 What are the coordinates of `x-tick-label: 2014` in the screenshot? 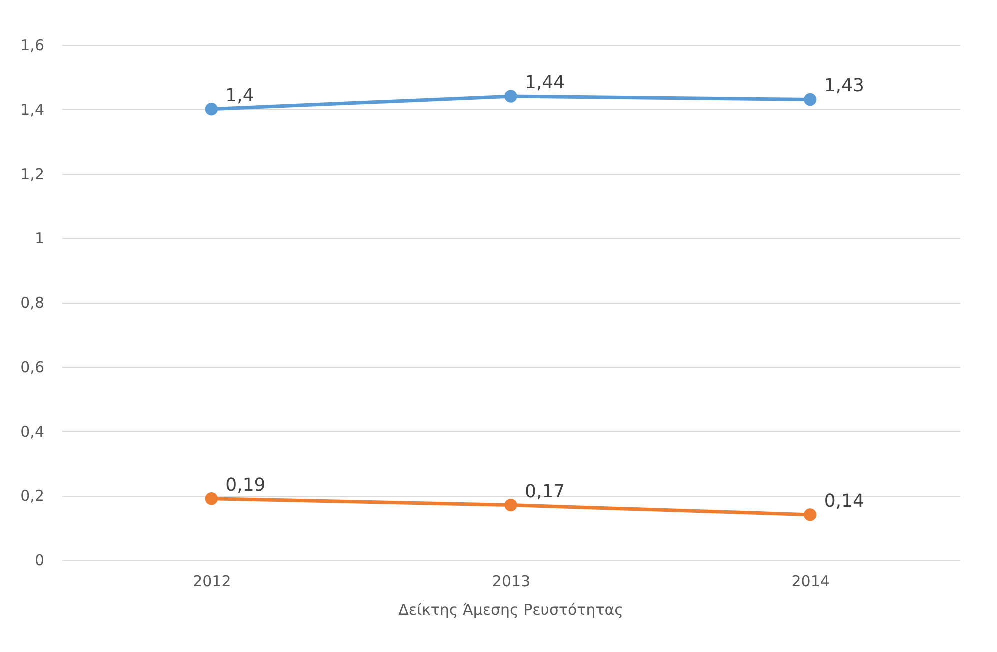 It's located at (811, 581).